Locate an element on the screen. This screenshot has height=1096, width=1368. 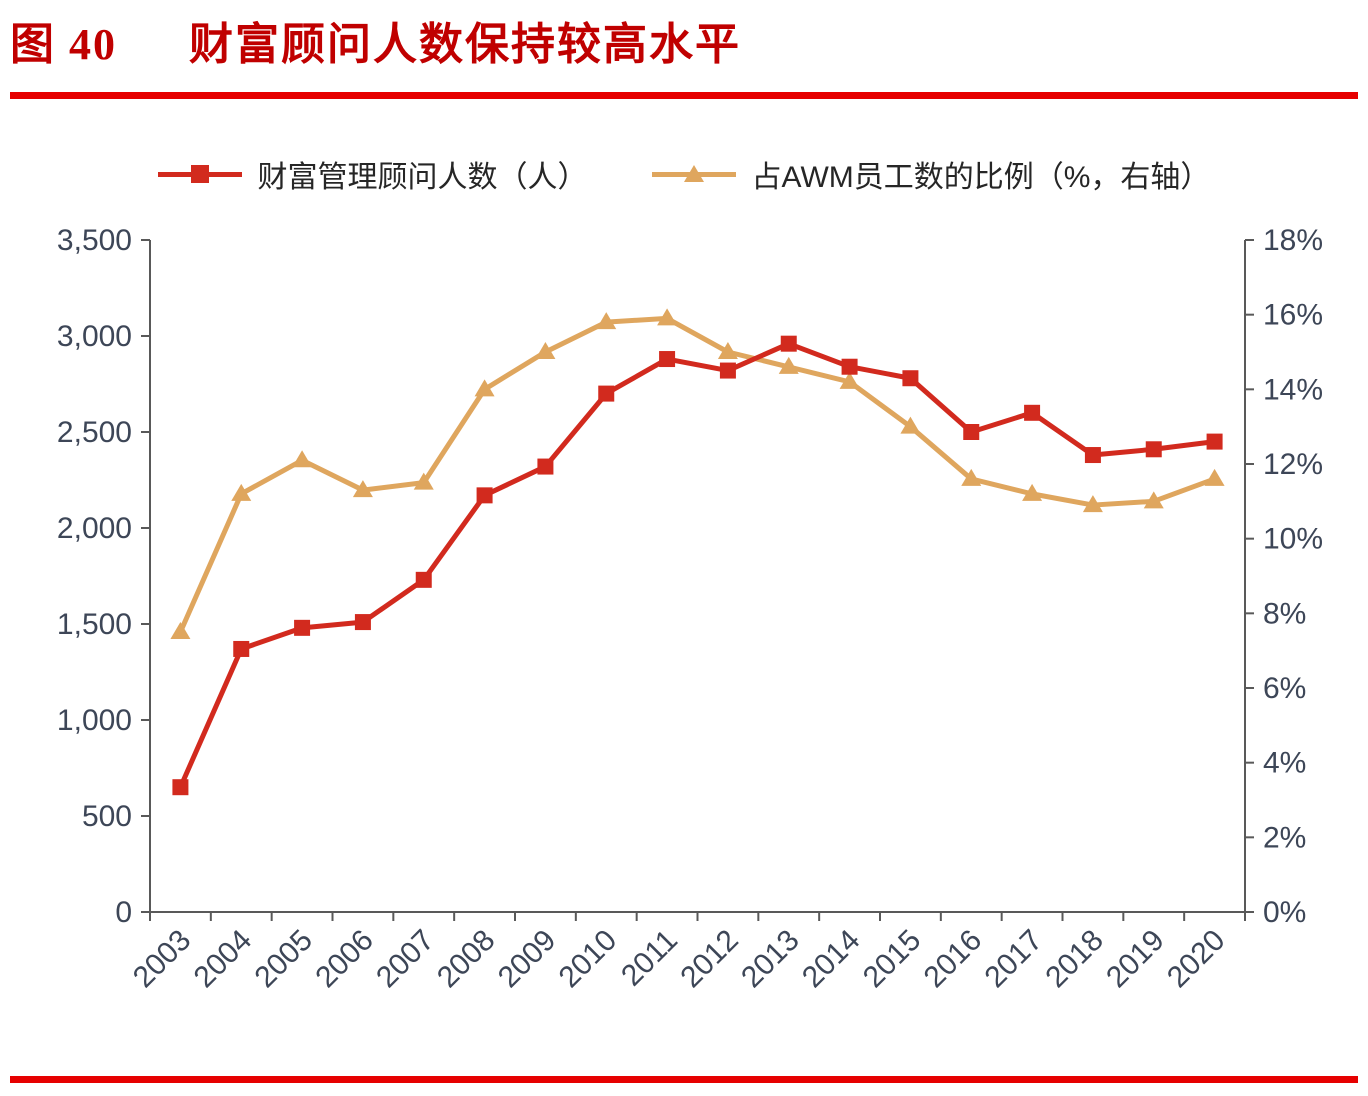
left-axis-tick-label: 3,500 is located at coordinates (94, 240).